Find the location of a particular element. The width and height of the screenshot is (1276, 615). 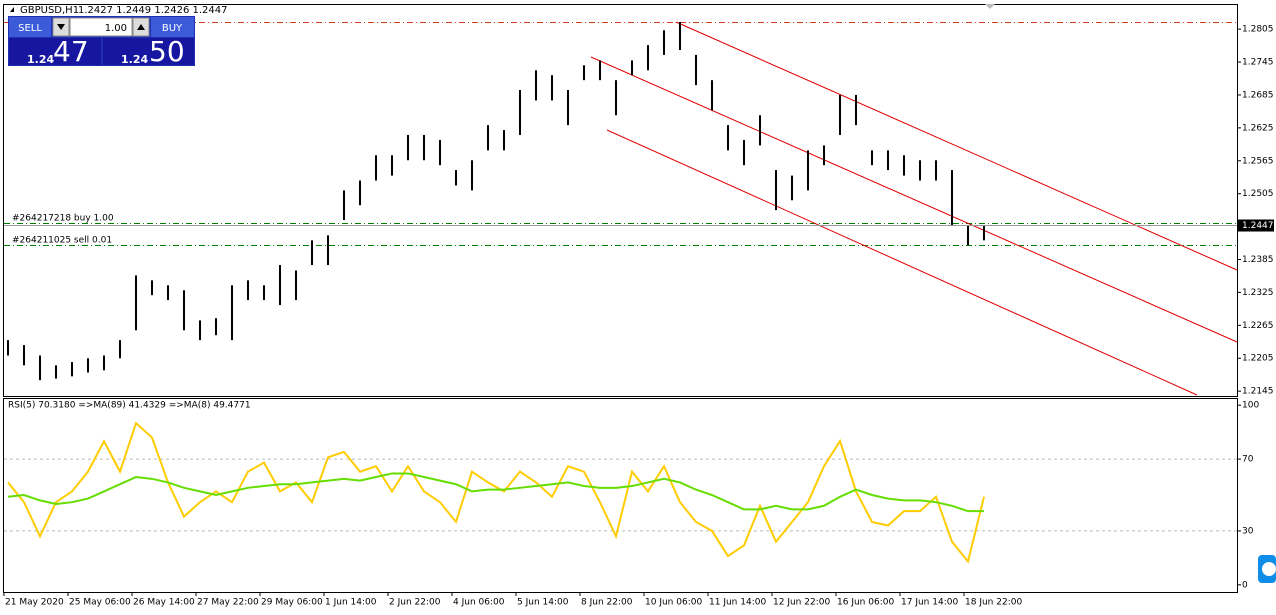

x-tick-label: 16 Jun 06:00 is located at coordinates (865, 603).